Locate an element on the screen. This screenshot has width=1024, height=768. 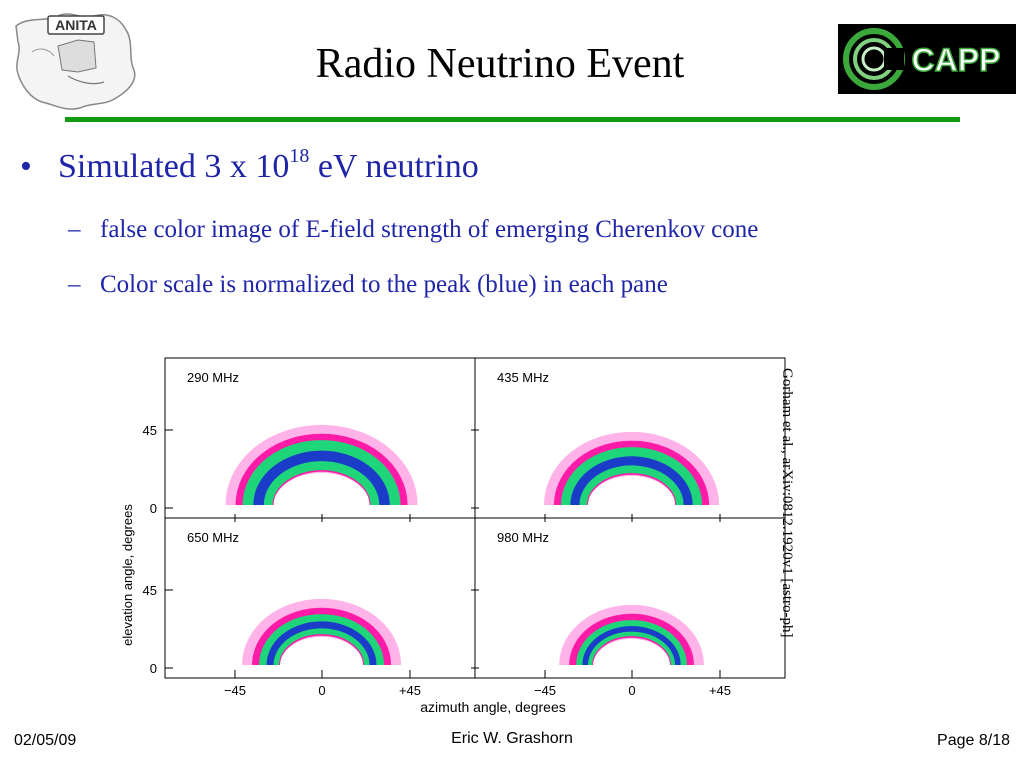
pane-4: 980 MHz is located at coordinates (600, 598).